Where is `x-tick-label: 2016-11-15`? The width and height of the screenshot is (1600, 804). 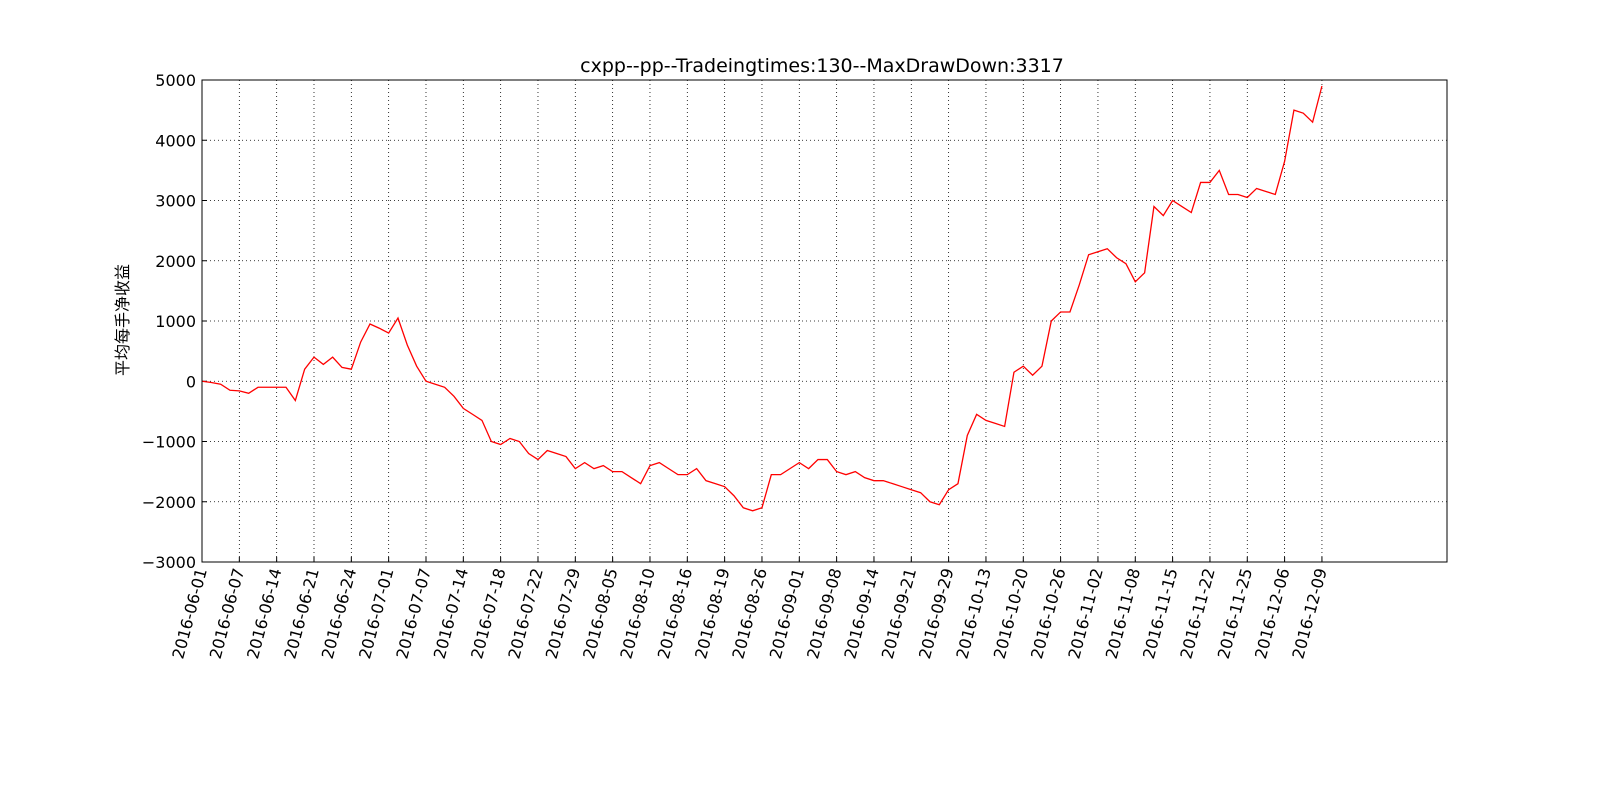
x-tick-label: 2016-11-15 is located at coordinates (1160, 613).